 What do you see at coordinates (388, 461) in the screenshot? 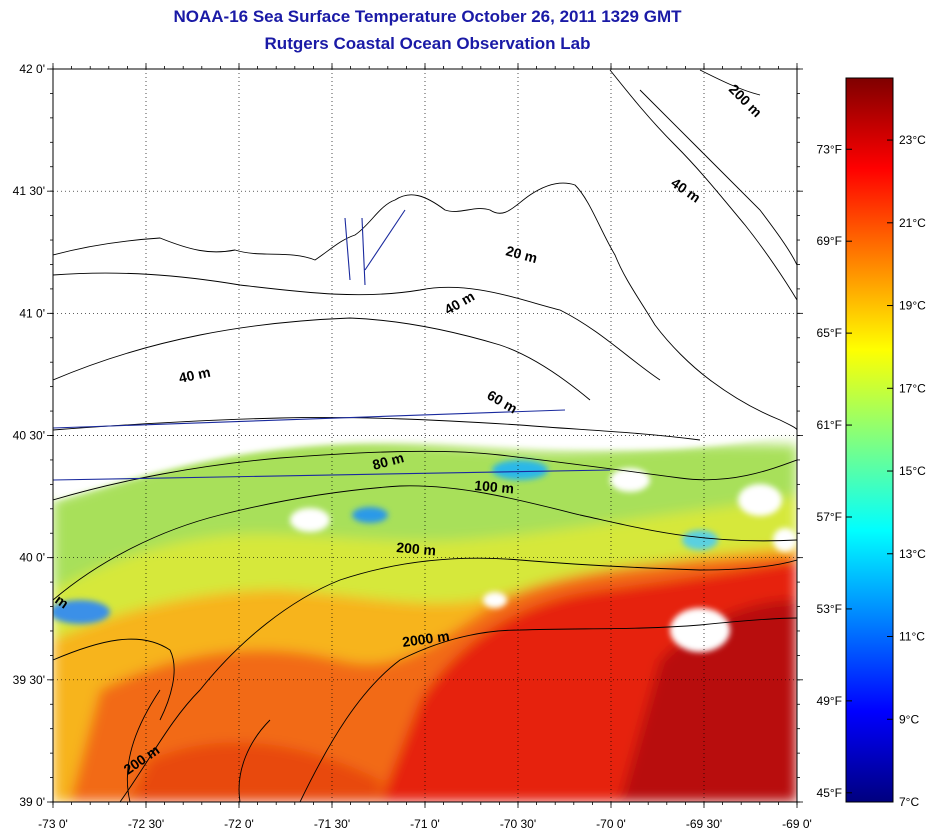
I see `contour-label: 80 m` at bounding box center [388, 461].